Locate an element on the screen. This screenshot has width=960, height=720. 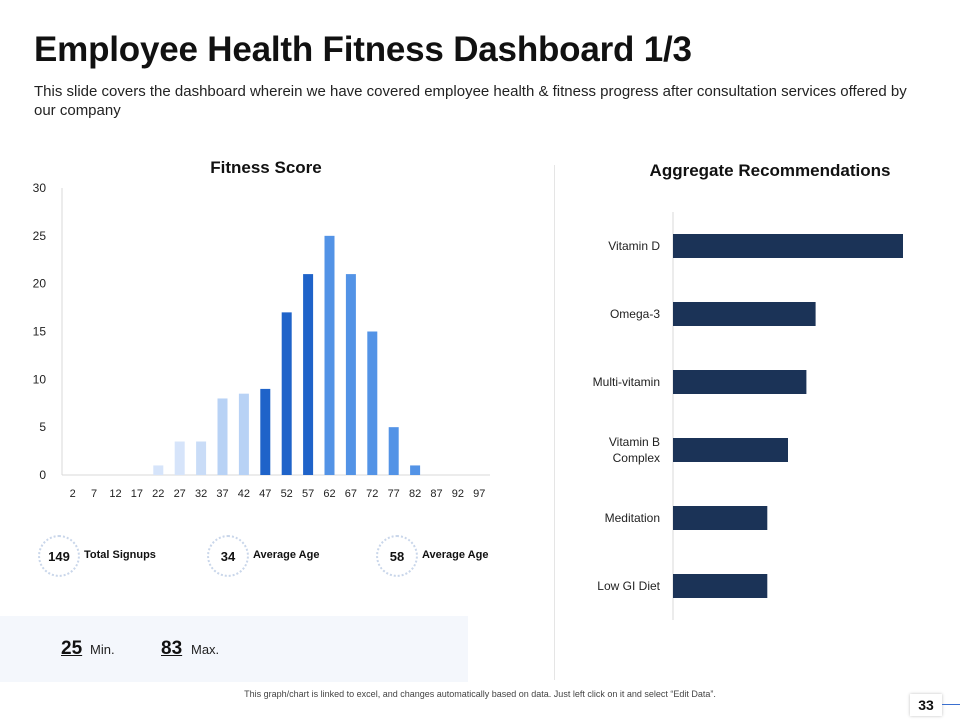
x-tick-label: 7 is located at coordinates (94, 494).